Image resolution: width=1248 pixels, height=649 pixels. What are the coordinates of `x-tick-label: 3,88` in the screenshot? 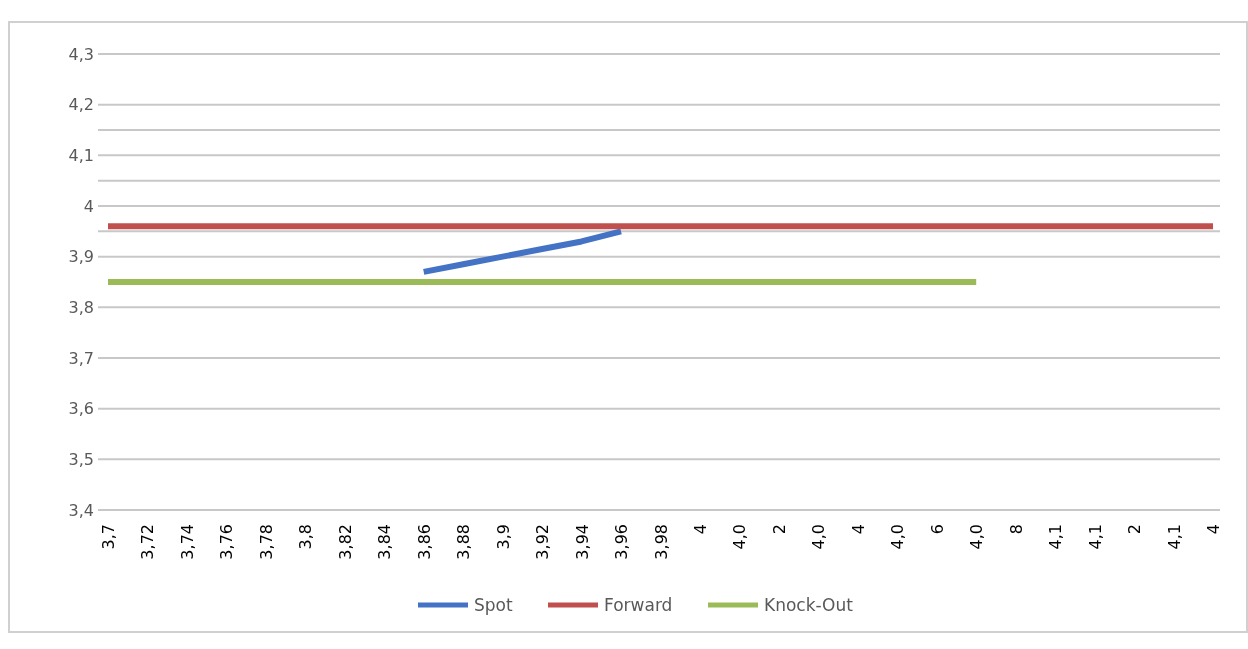 It's located at (464, 542).